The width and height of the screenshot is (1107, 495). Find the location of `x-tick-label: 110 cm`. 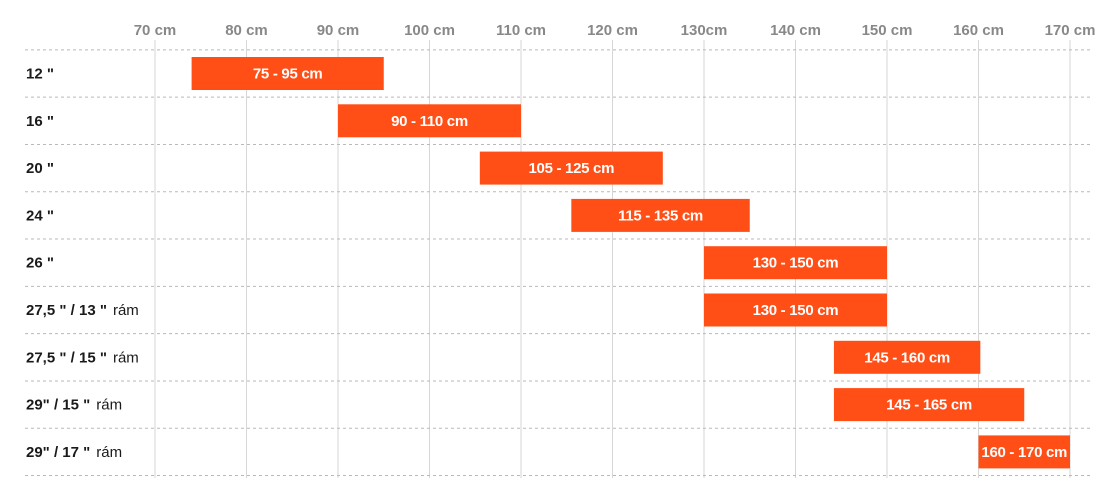

x-tick-label: 110 cm is located at coordinates (521, 30).